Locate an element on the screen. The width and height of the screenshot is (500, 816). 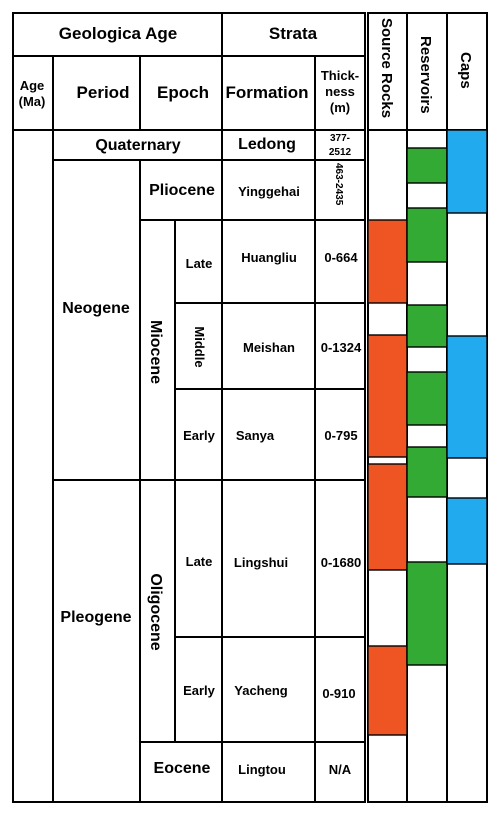
label-oligocene-late: Late is located at coordinates (199, 561).